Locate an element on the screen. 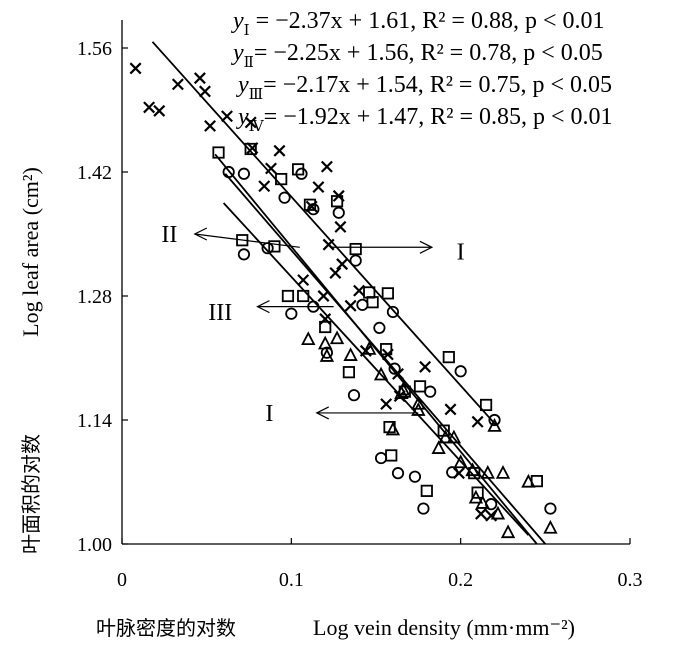  annotation-label: II is located at coordinates (169, 235).